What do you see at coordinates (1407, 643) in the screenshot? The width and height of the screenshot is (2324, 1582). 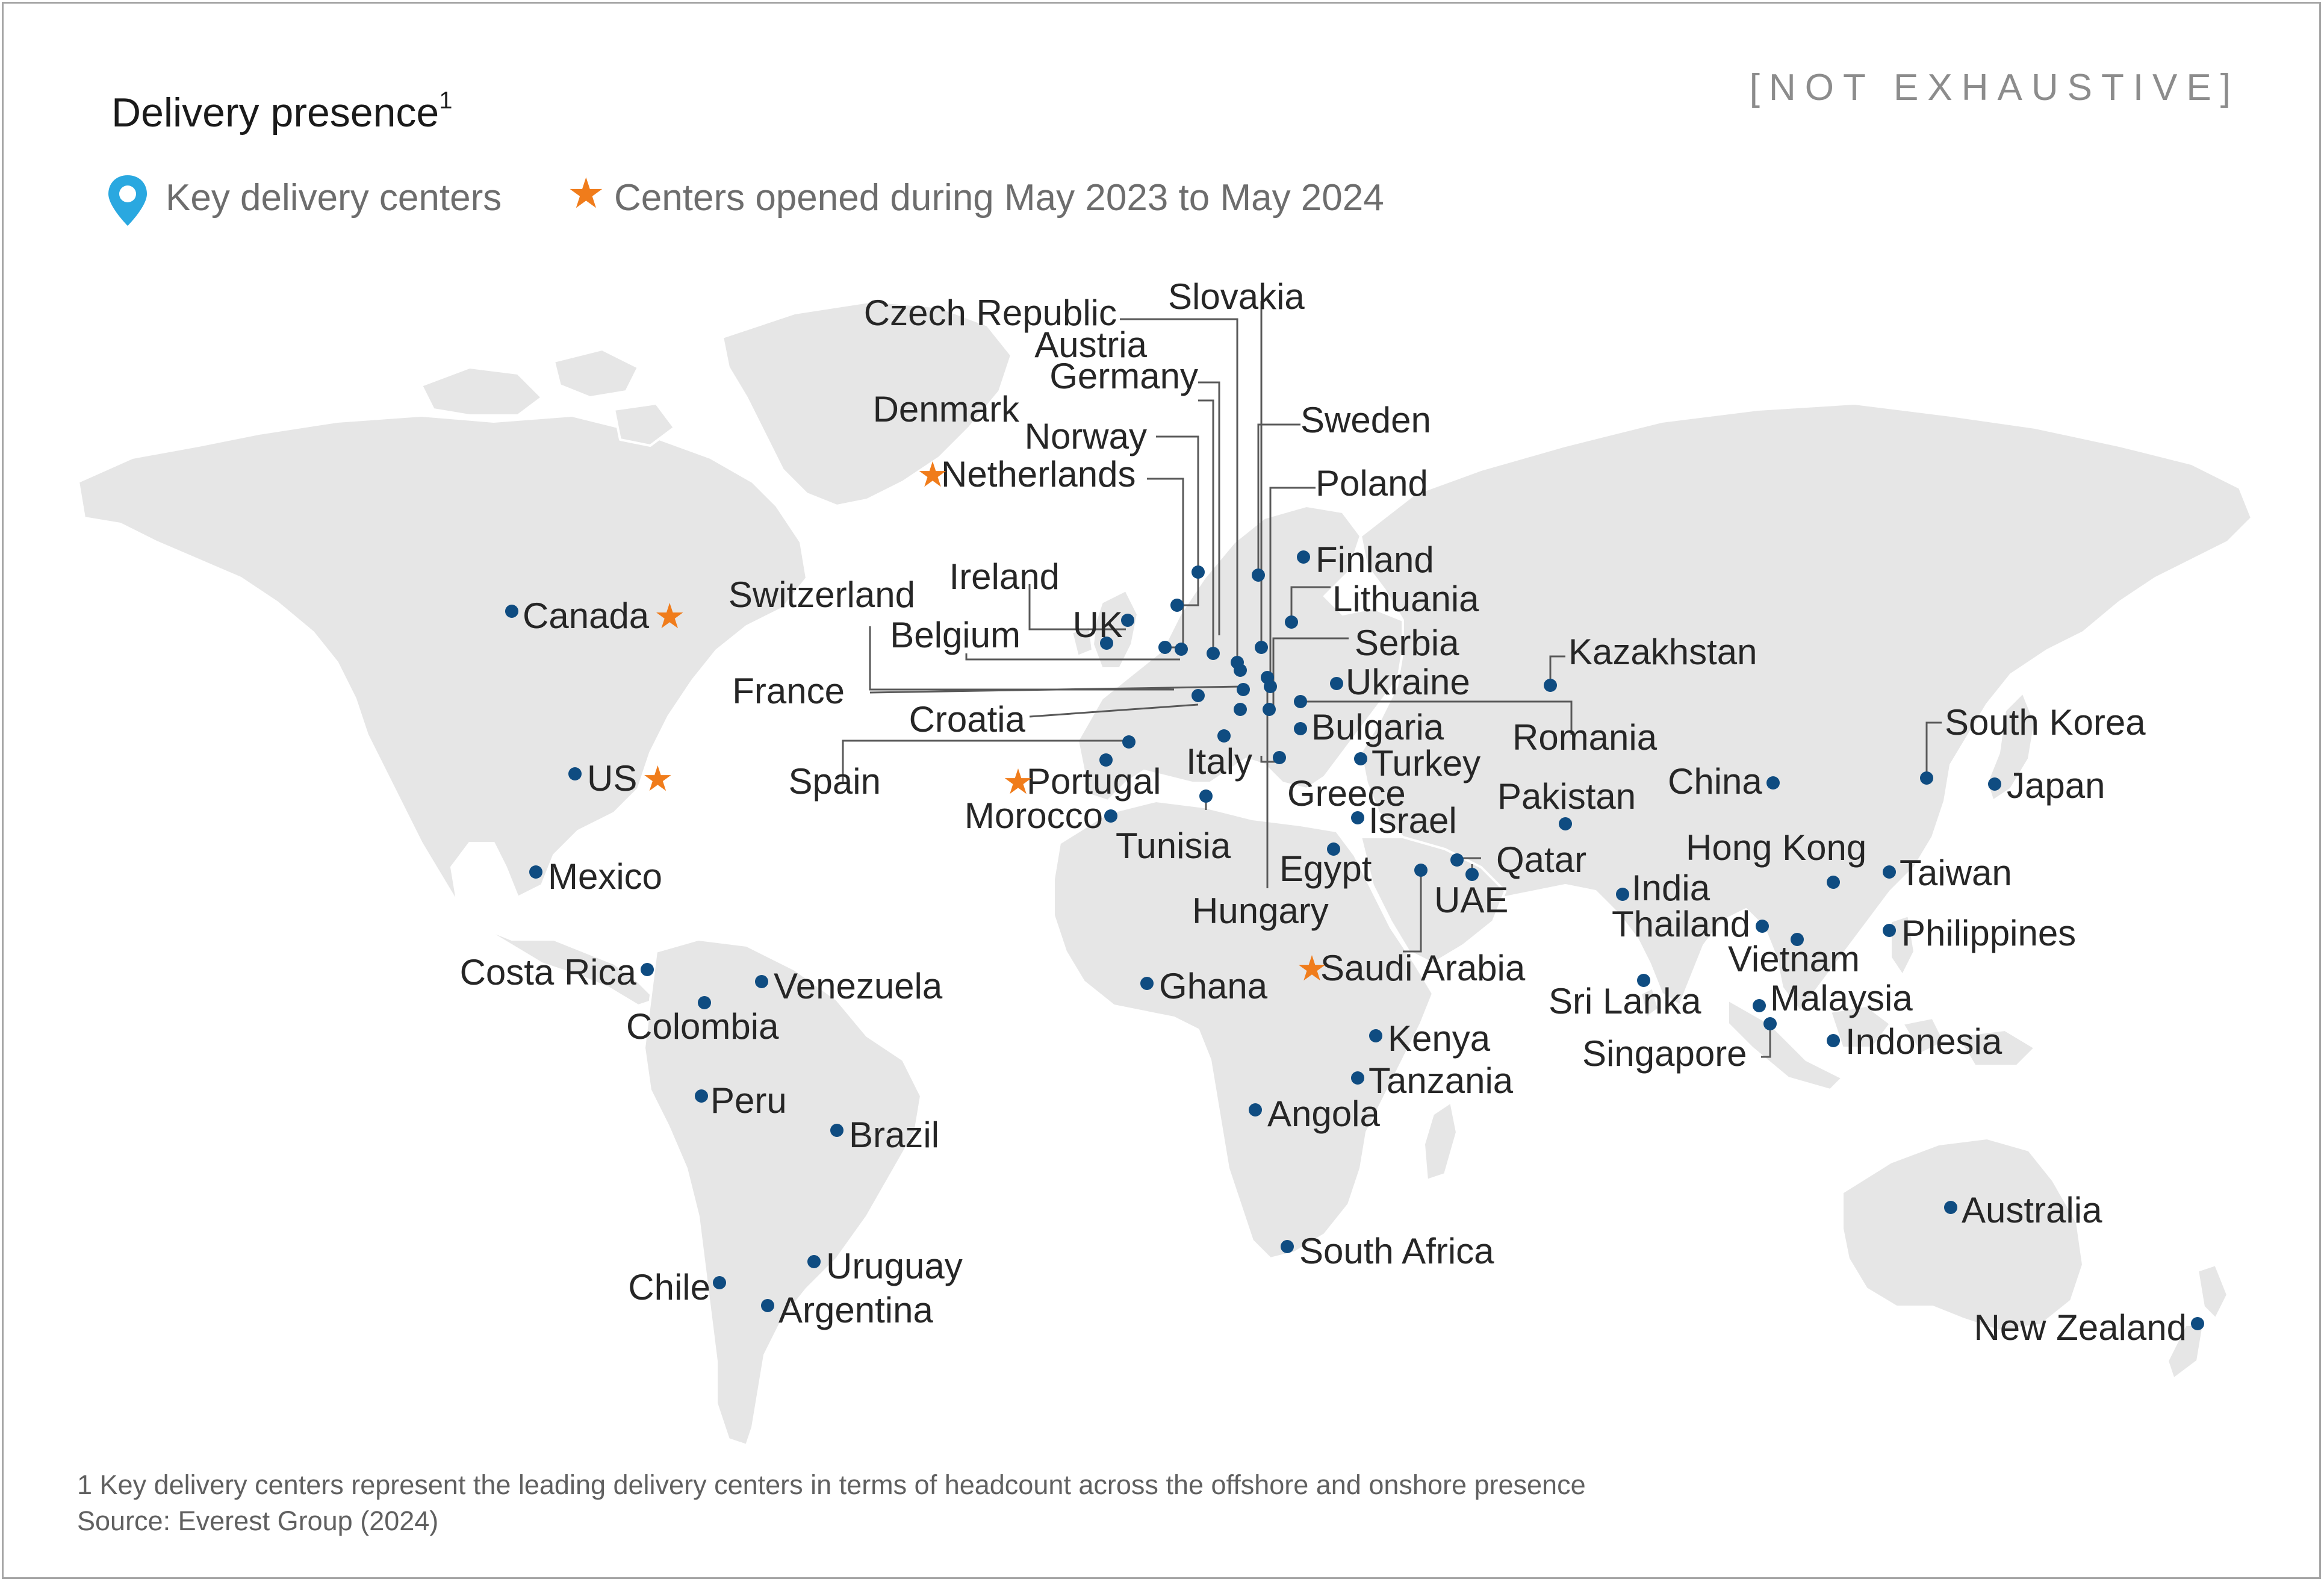 I see `label-serbia: Serbia` at bounding box center [1407, 643].